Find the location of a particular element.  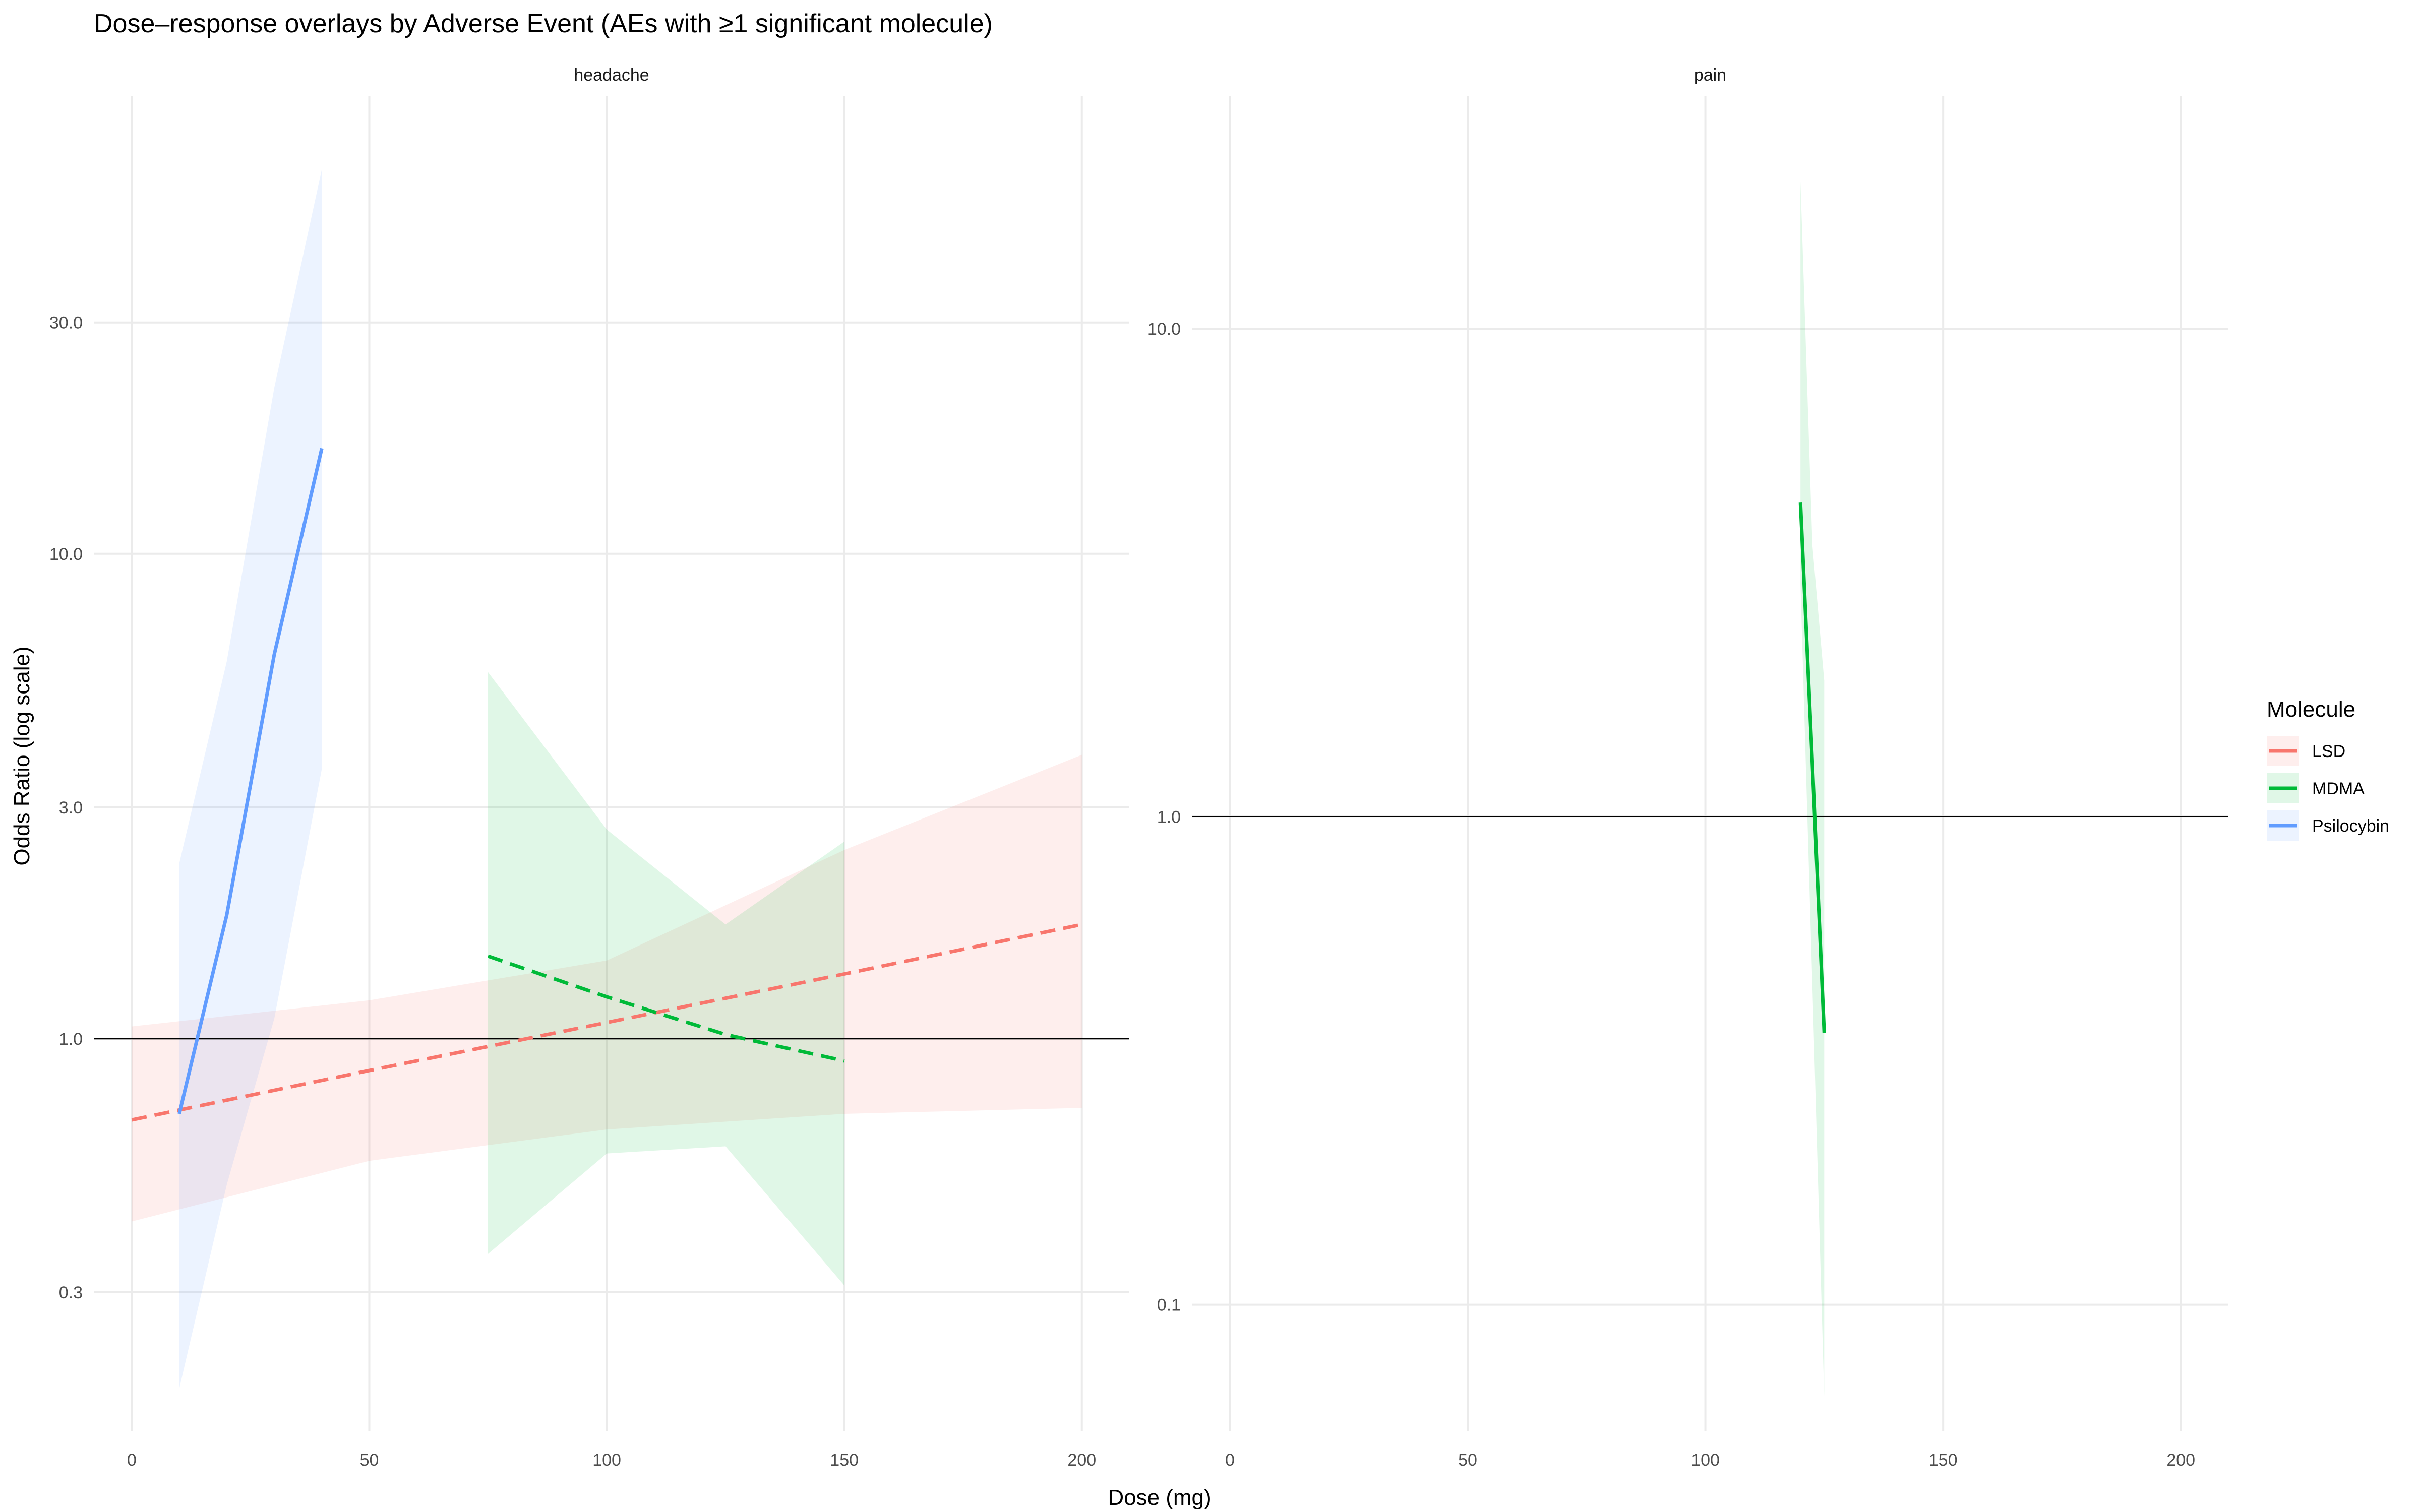

y-tick-label: 0.3 is located at coordinates (71, 1293).